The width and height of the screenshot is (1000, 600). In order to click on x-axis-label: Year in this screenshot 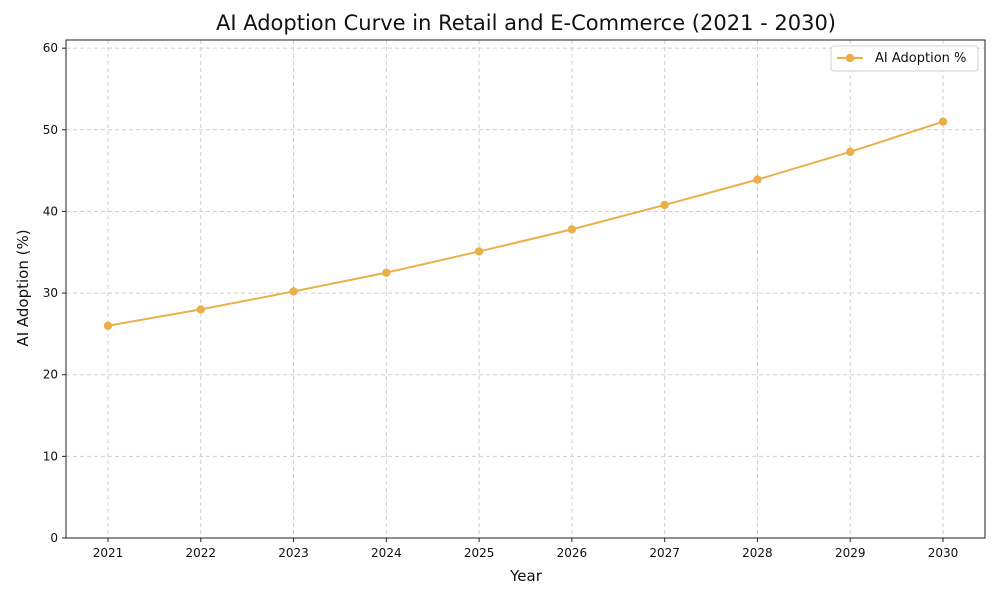, I will do `click(526, 576)`.